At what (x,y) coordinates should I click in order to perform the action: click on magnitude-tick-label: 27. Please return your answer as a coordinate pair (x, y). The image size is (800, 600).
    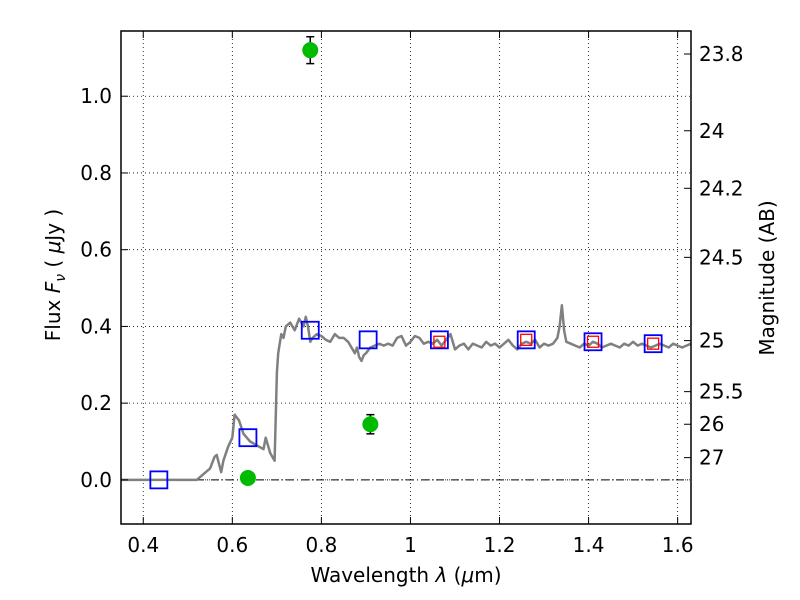
    Looking at the image, I should click on (711, 458).